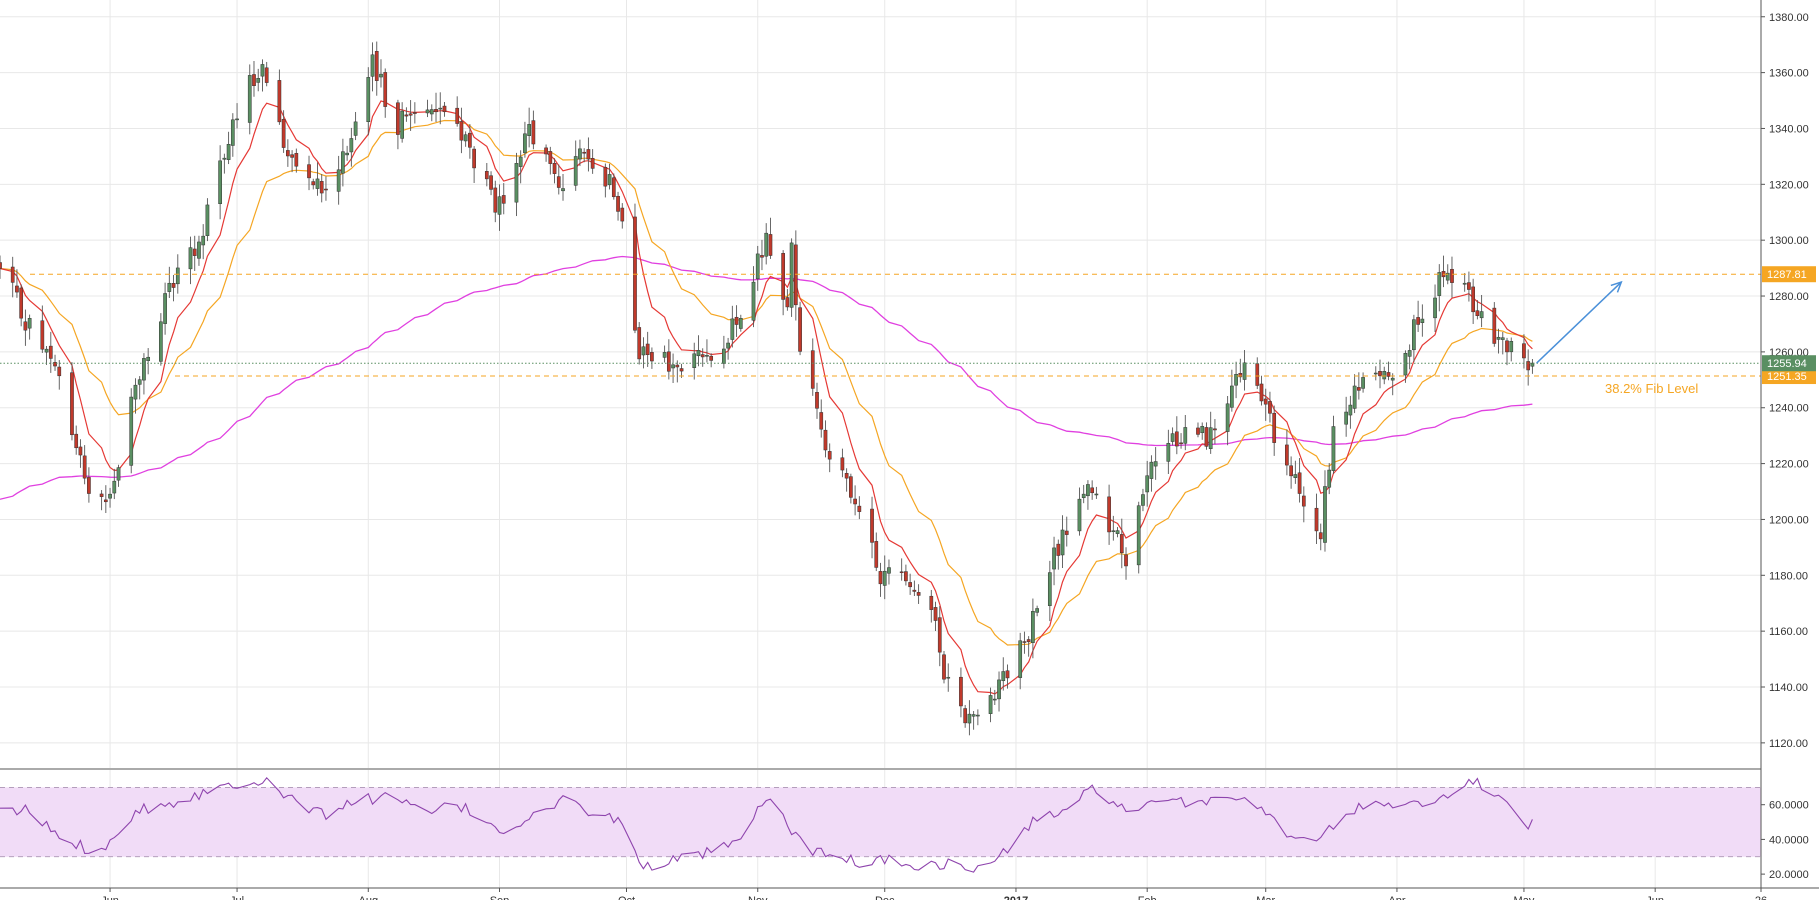  Describe the element at coordinates (1651, 388) in the screenshot. I see `fib-annotation: 38.2% Fib Level` at that location.